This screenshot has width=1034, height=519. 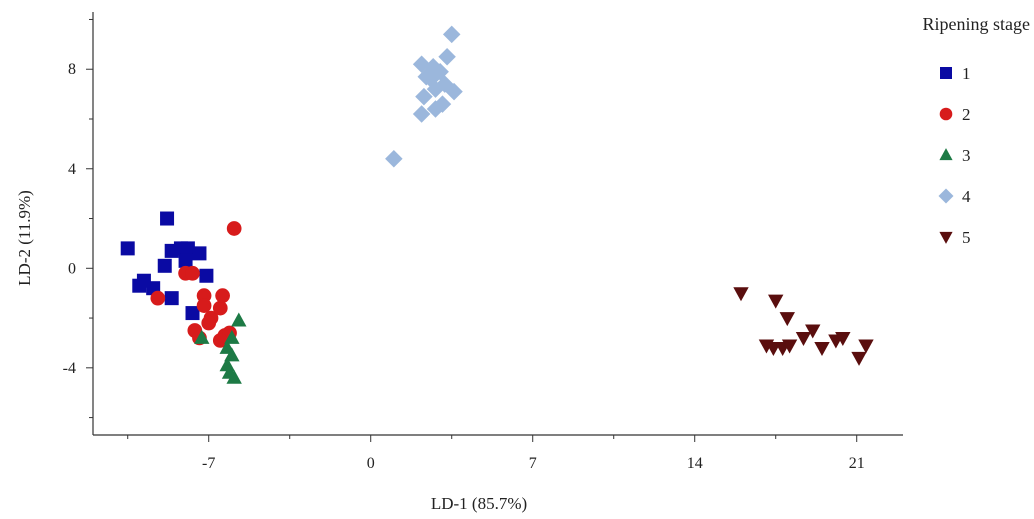 I want to click on y-tick-label: 0, so click(x=72, y=268).